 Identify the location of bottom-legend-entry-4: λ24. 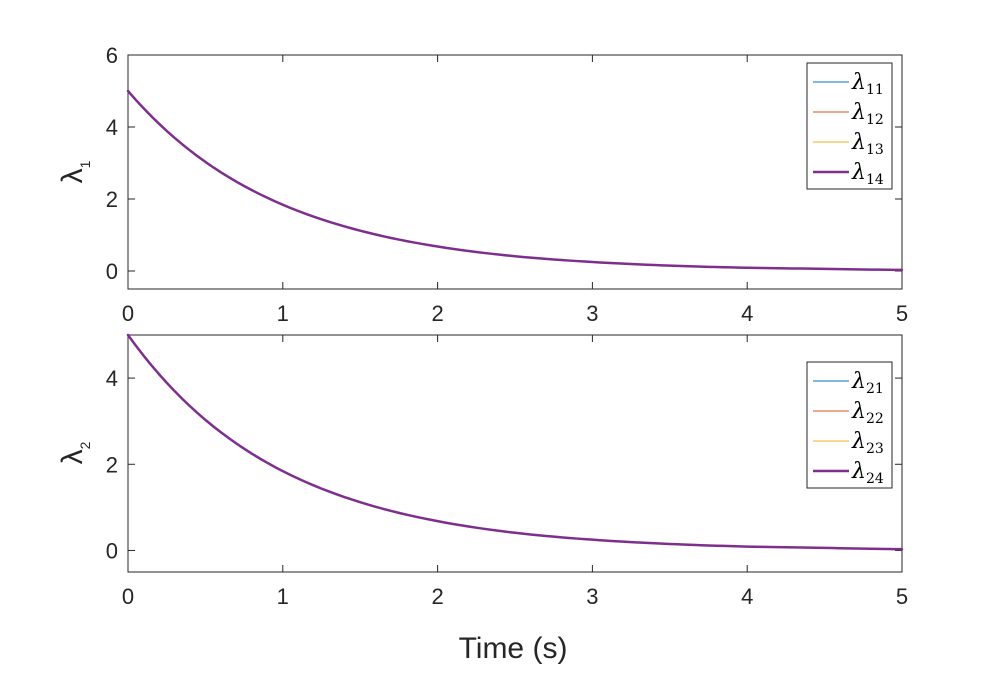
(867, 473).